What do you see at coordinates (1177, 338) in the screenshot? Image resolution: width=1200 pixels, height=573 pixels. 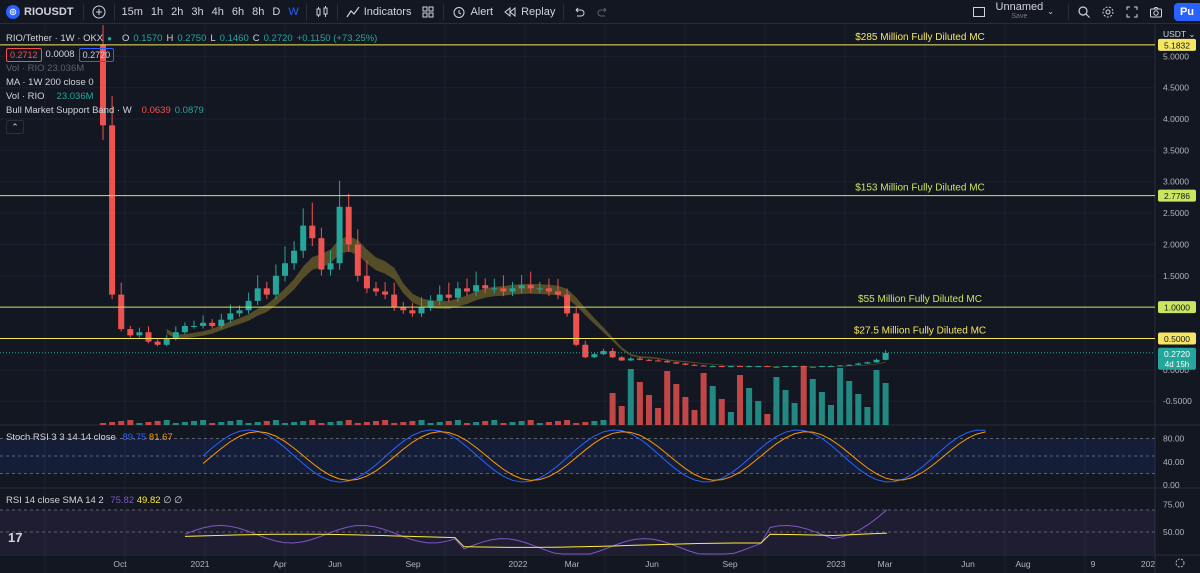 I see `level-price-tag: 0.5000` at bounding box center [1177, 338].